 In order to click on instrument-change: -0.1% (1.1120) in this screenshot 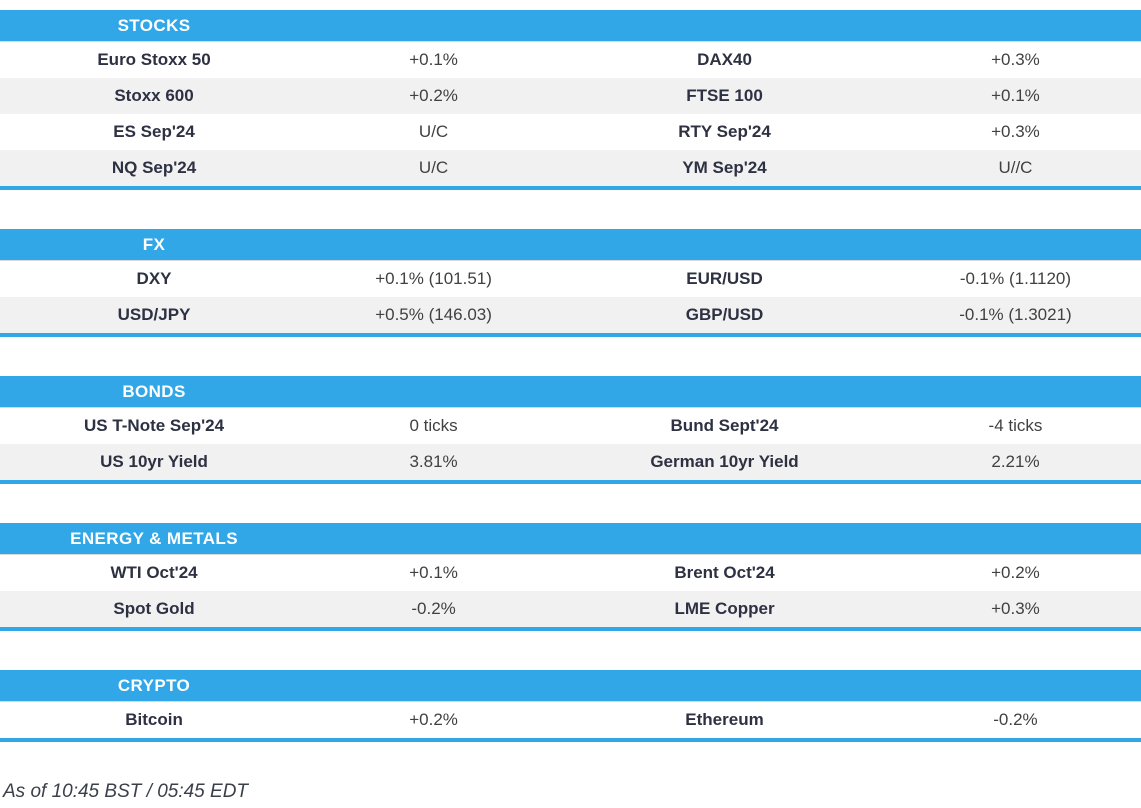, I will do `click(1015, 278)`.